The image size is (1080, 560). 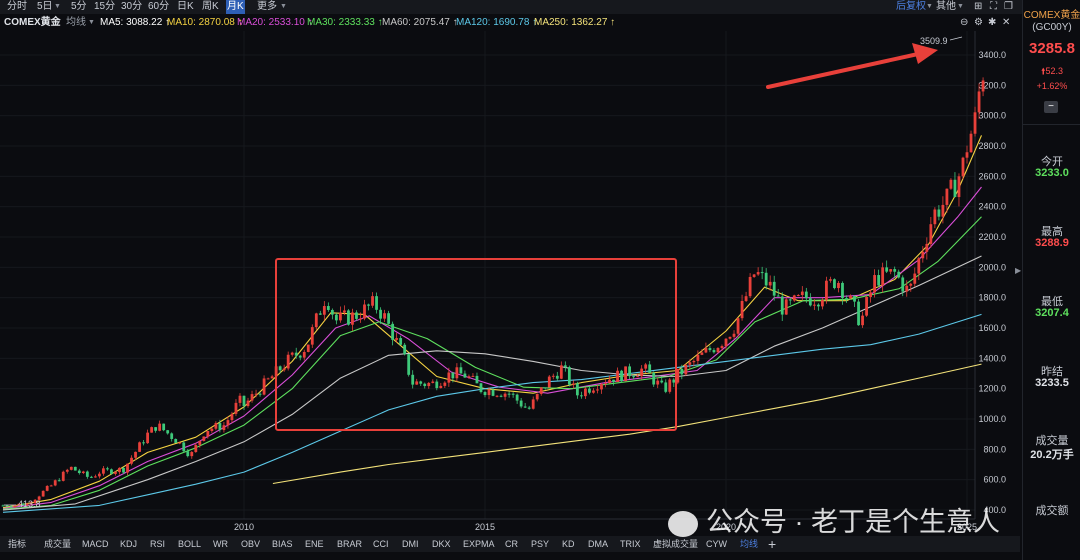 What do you see at coordinates (79, 6) in the screenshot?
I see `timeframe-tab: 5分` at bounding box center [79, 6].